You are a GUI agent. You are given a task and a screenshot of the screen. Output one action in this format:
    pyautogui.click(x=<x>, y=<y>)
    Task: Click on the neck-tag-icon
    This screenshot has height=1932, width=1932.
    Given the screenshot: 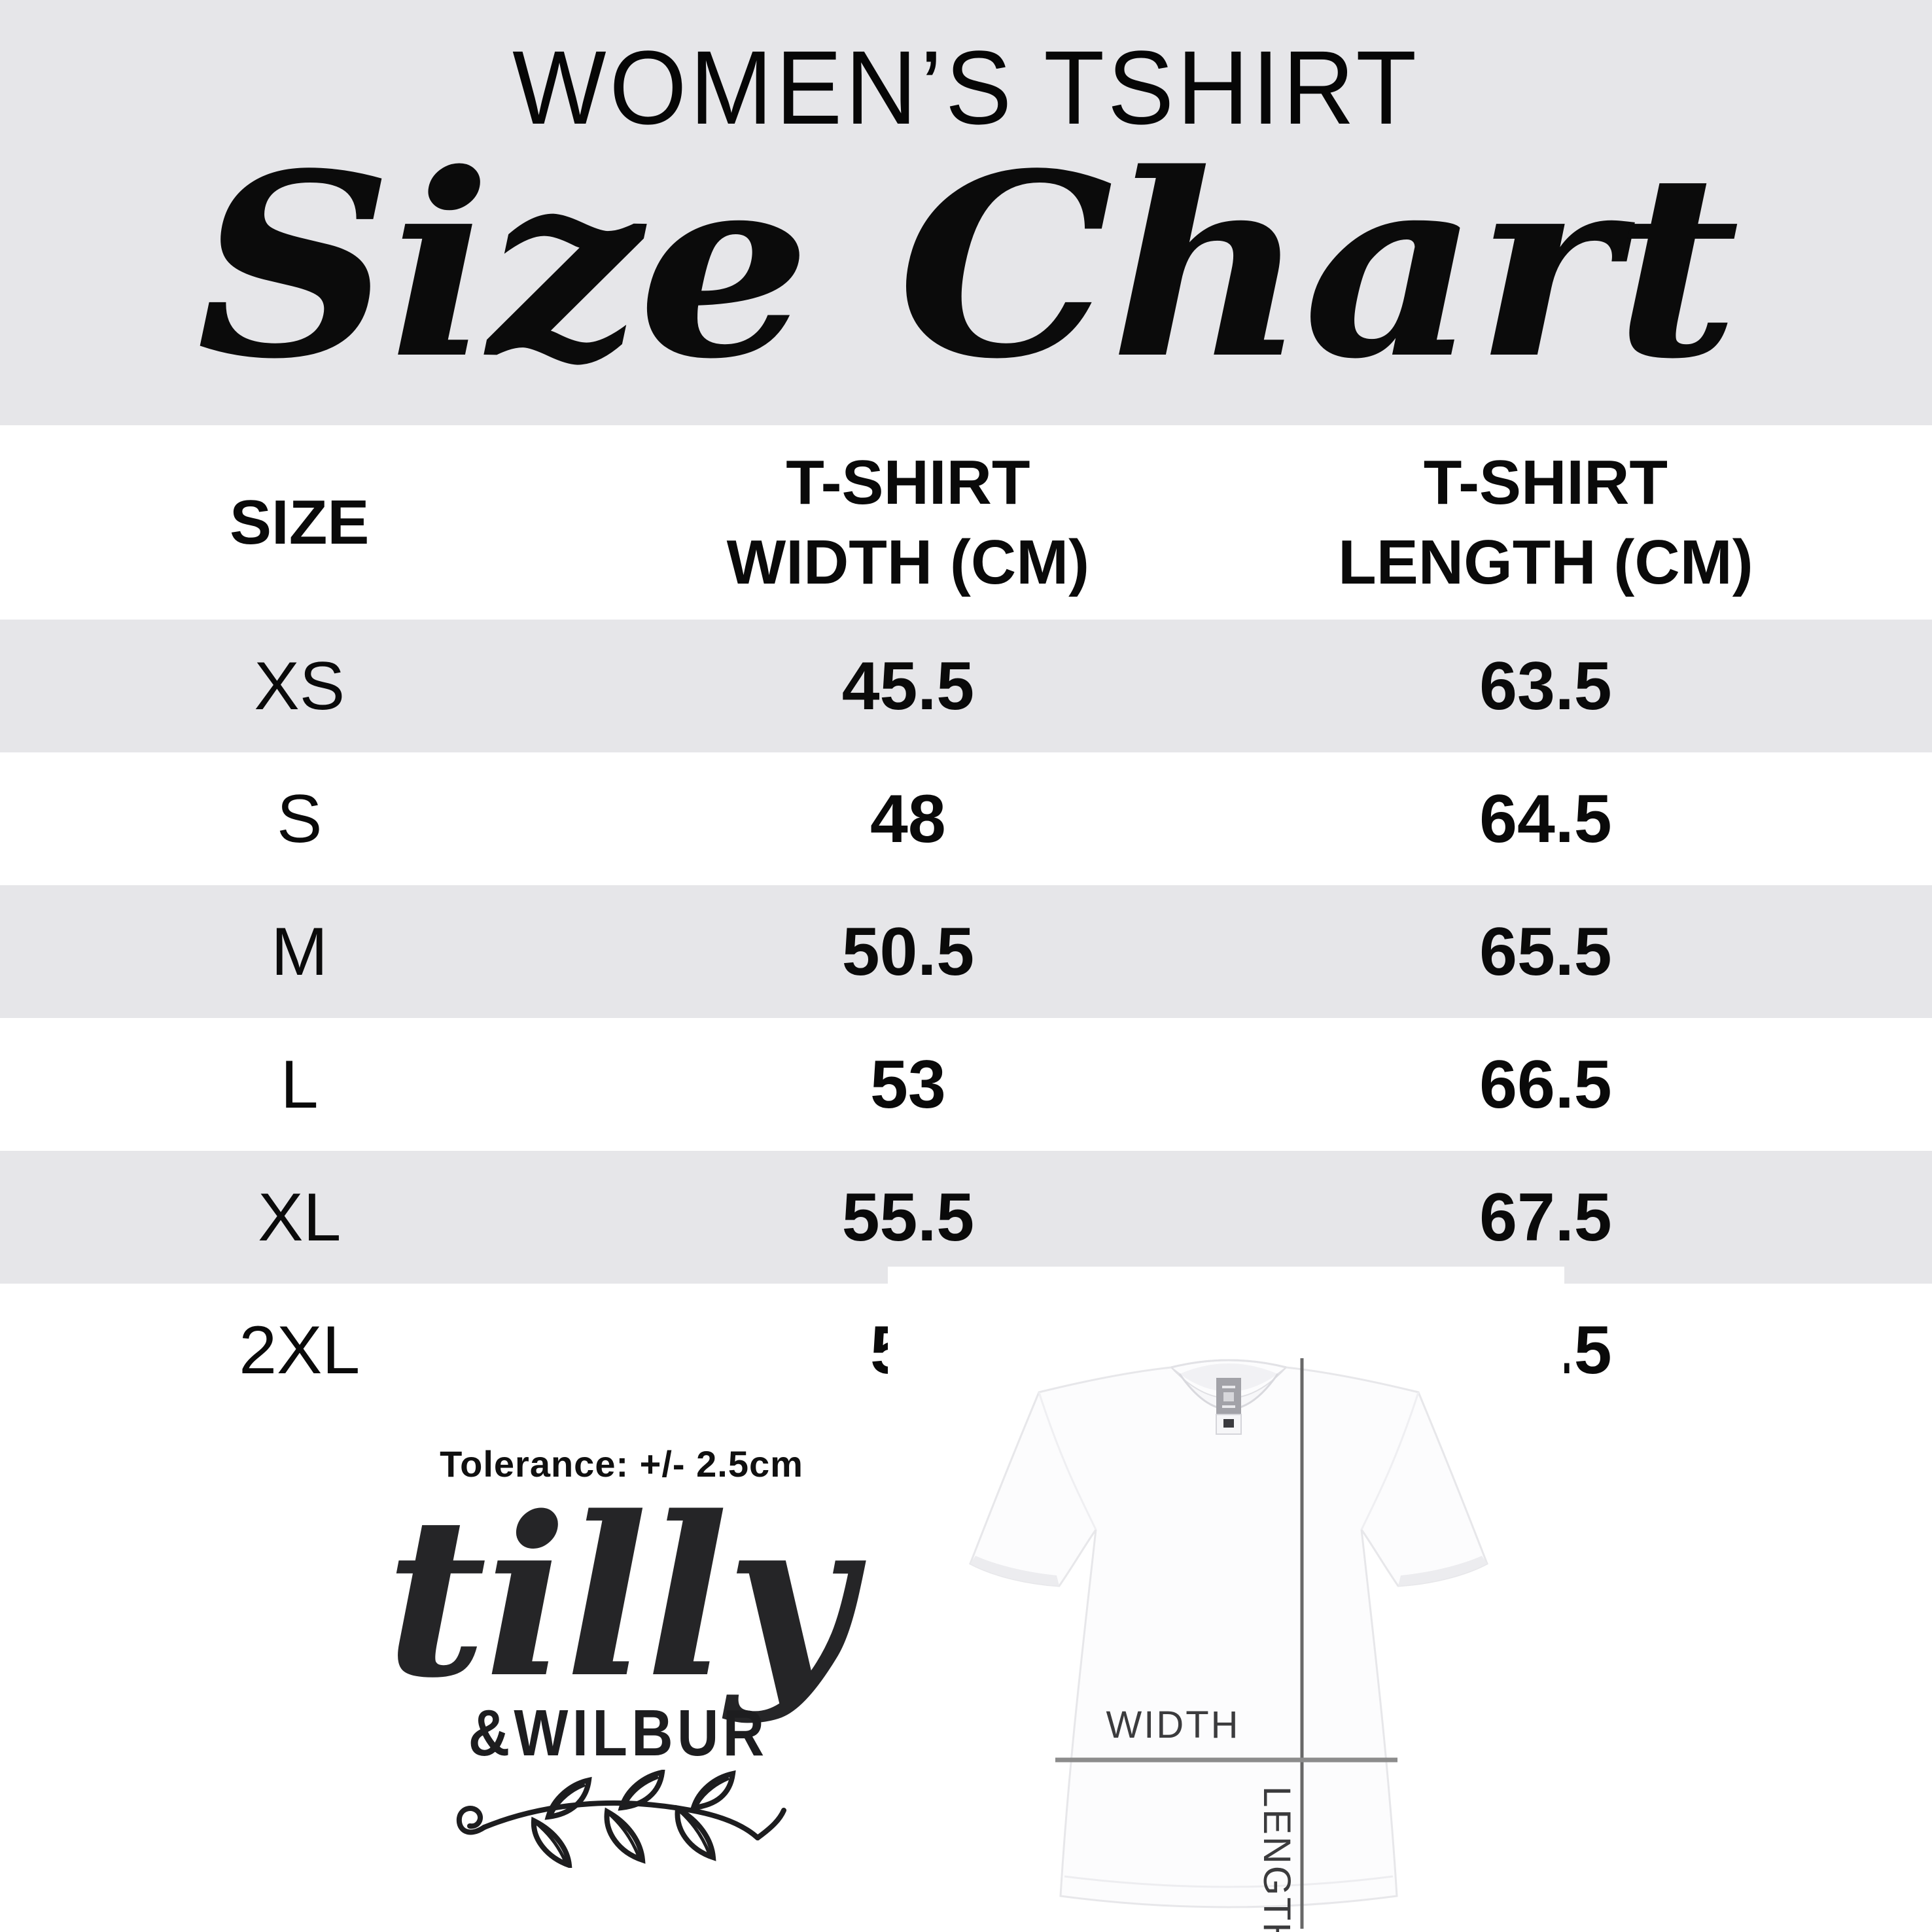 What is the action you would take?
    pyautogui.click(x=1229, y=1406)
    